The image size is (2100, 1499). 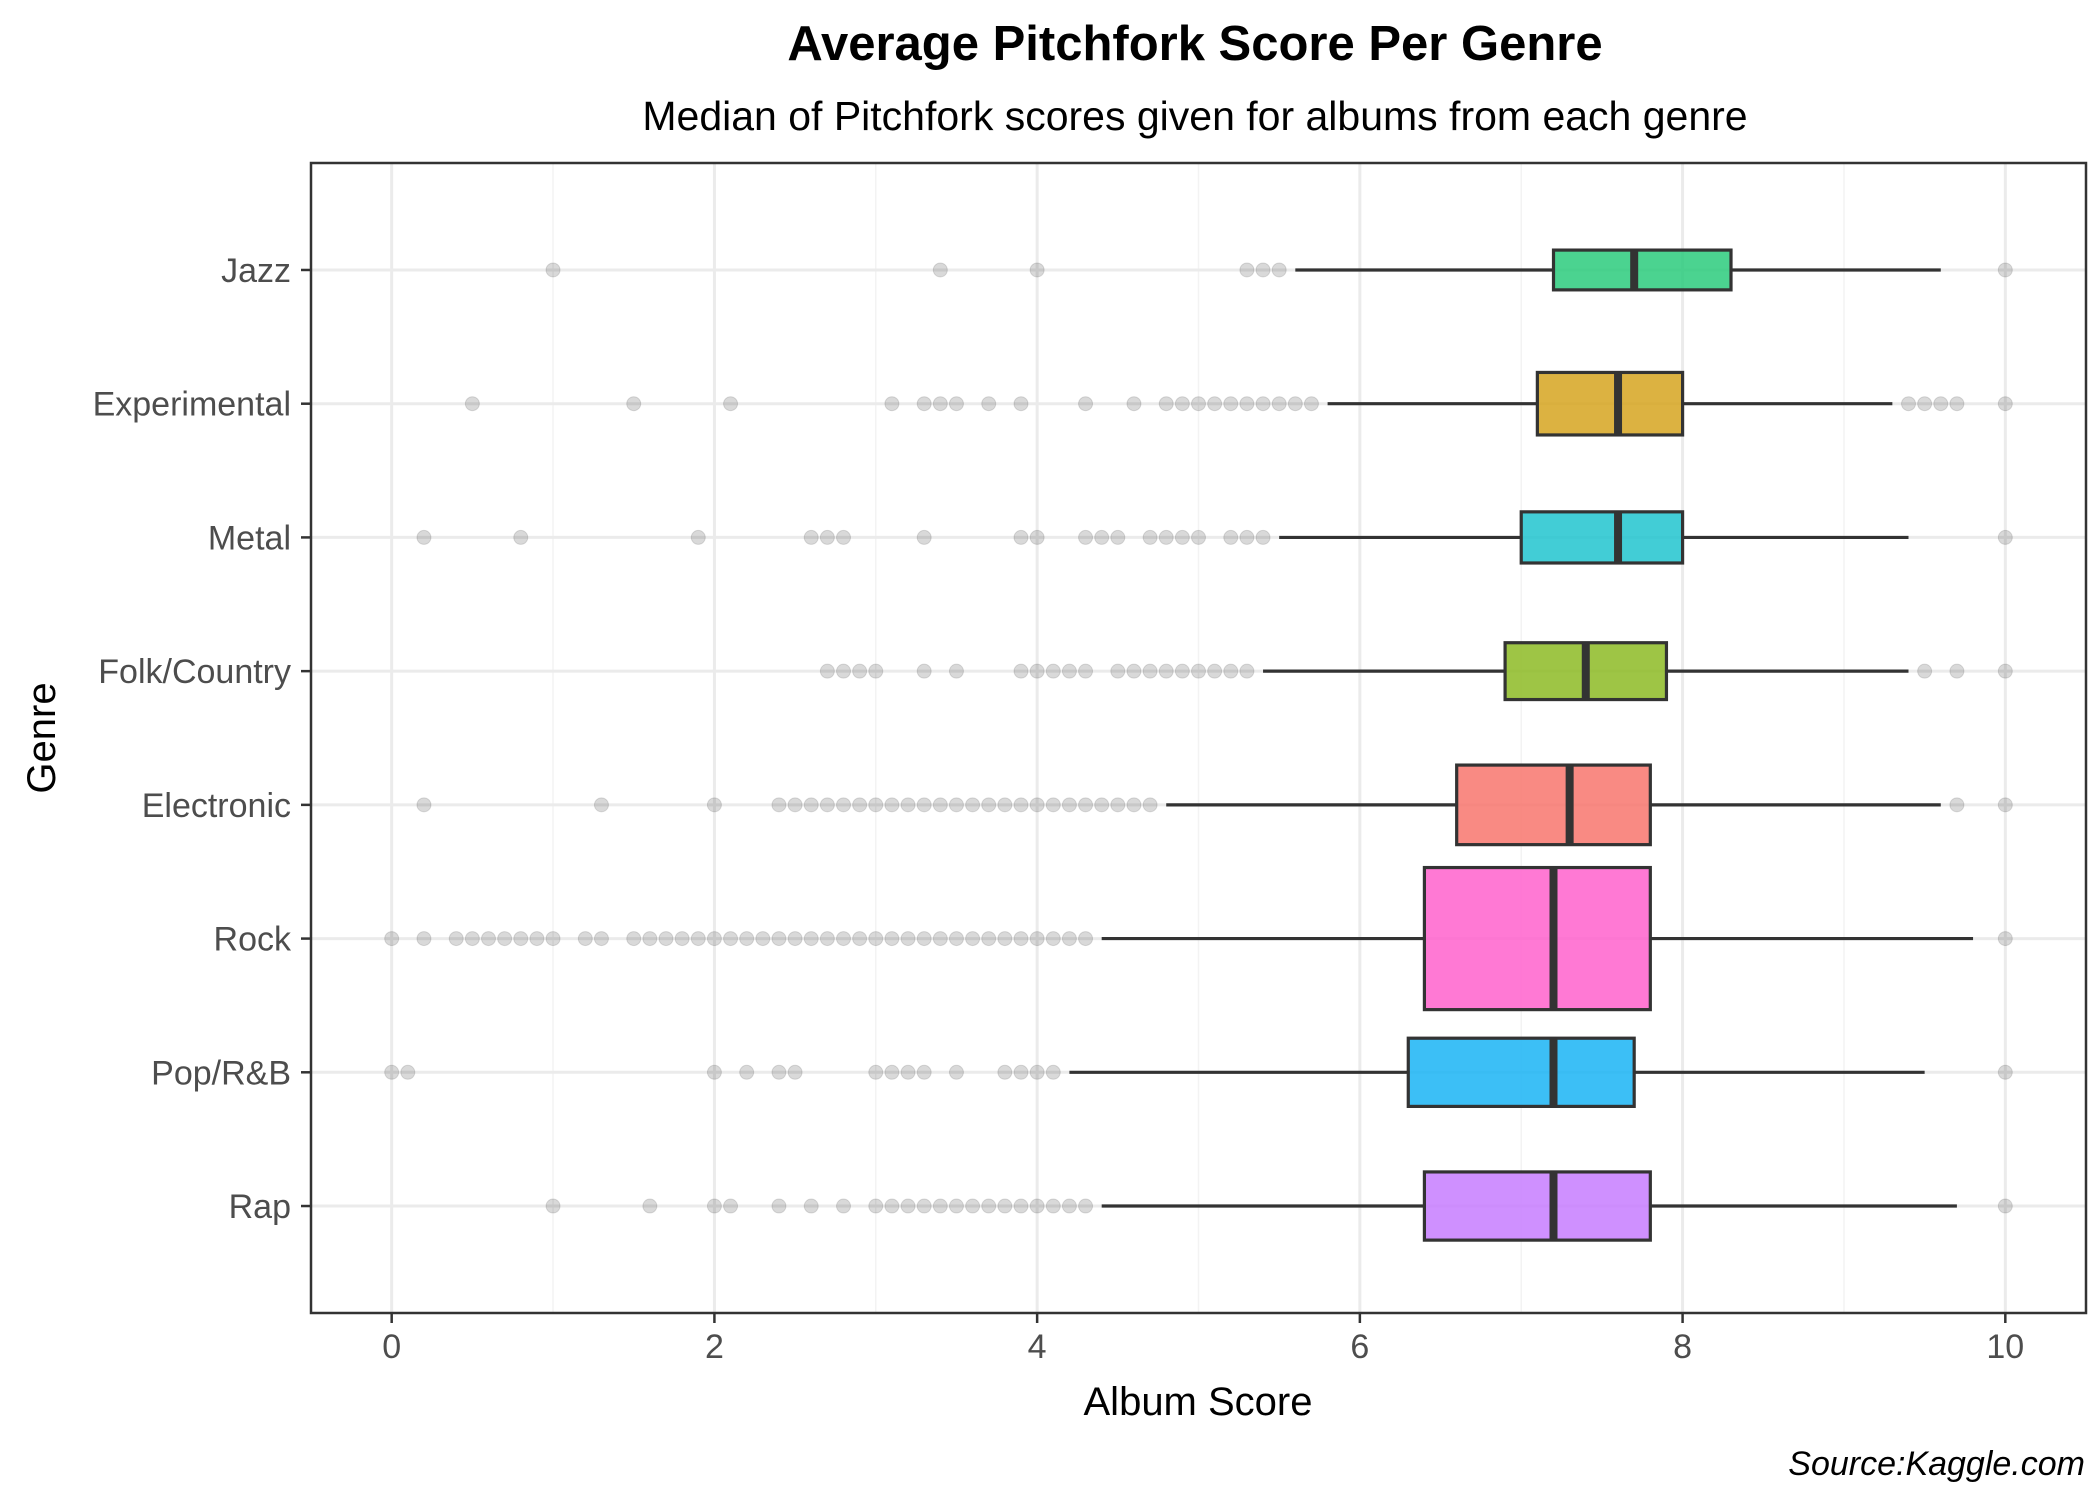 What do you see at coordinates (42, 737) in the screenshot?
I see `y-axis-title: Genre` at bounding box center [42, 737].